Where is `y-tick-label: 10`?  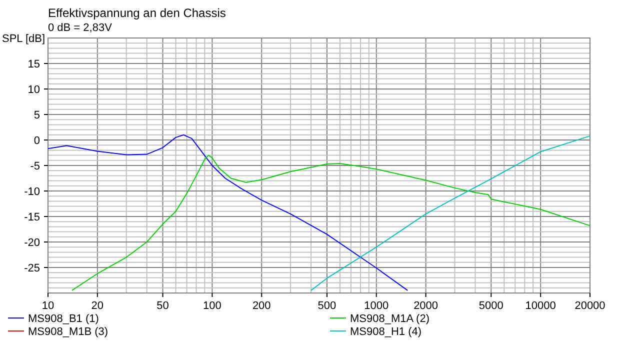 y-tick-label: 10 is located at coordinates (34, 90).